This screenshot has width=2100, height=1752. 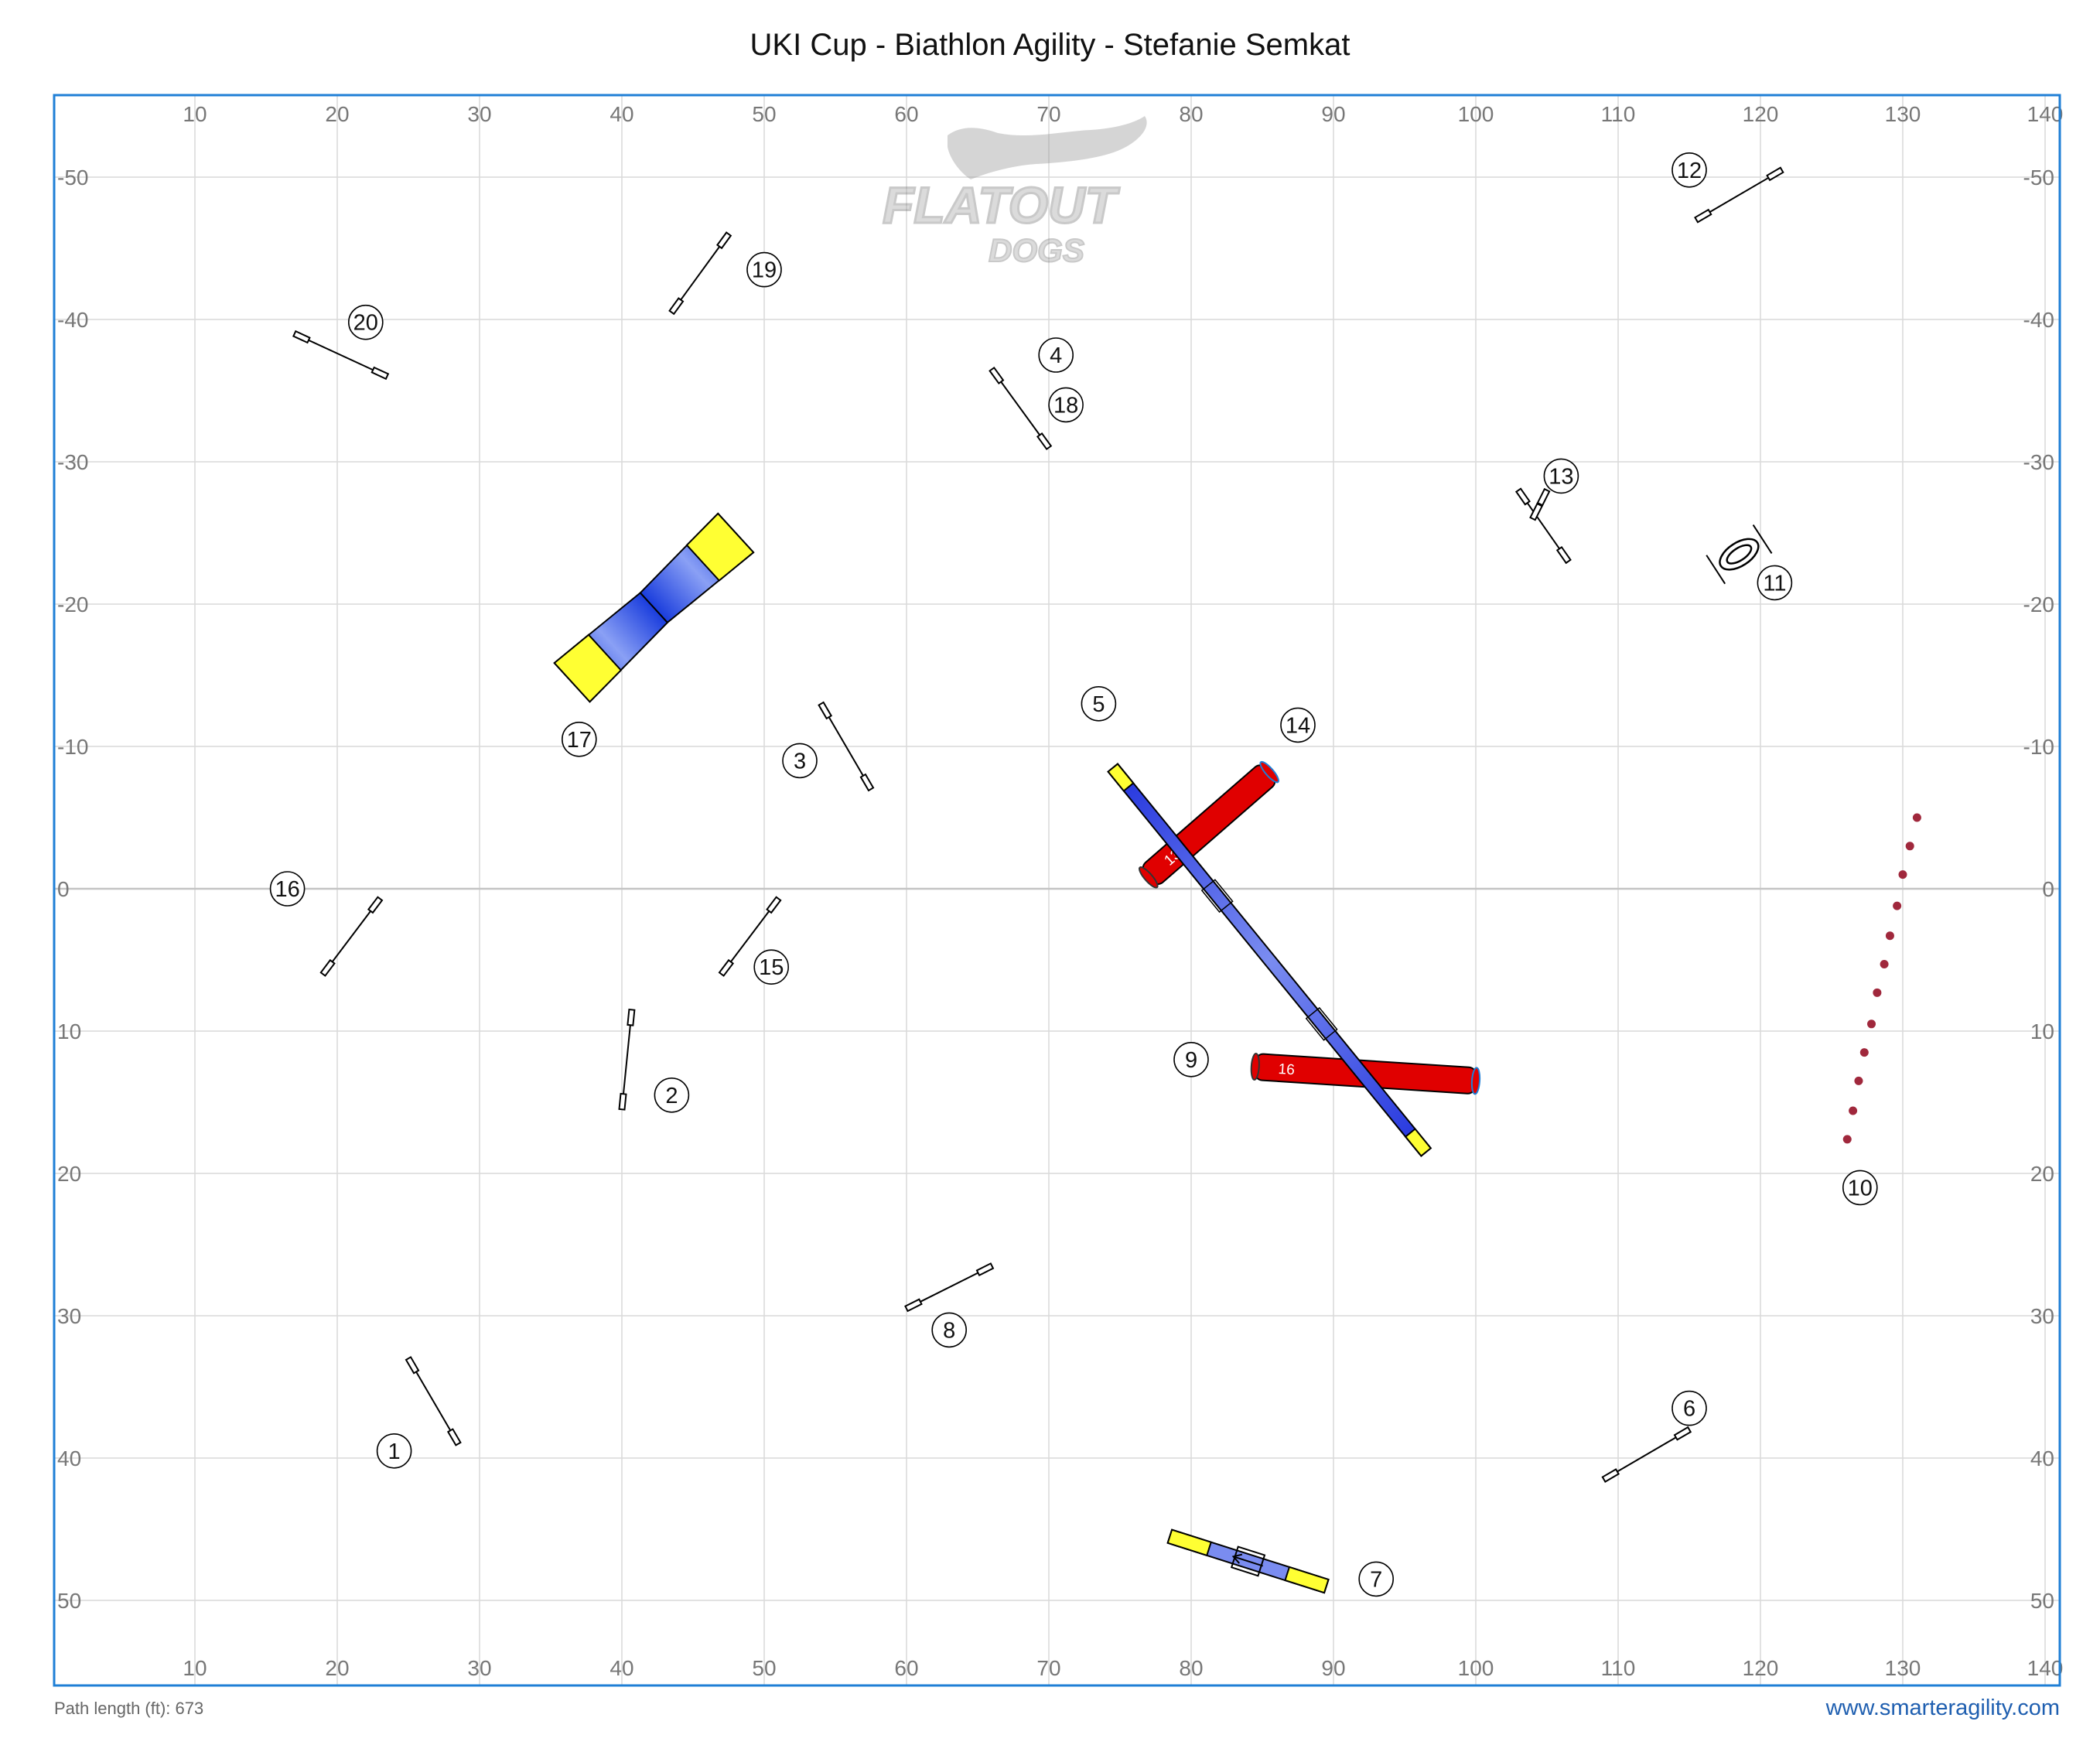 I want to click on number-label: 1, so click(x=395, y=1452).